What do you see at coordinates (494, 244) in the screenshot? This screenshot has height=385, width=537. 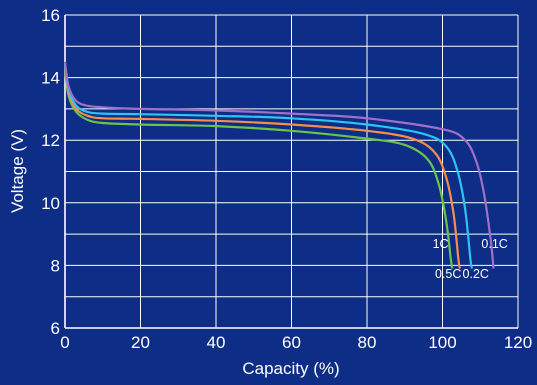 I see `series-label-0-1c: 0.1C` at bounding box center [494, 244].